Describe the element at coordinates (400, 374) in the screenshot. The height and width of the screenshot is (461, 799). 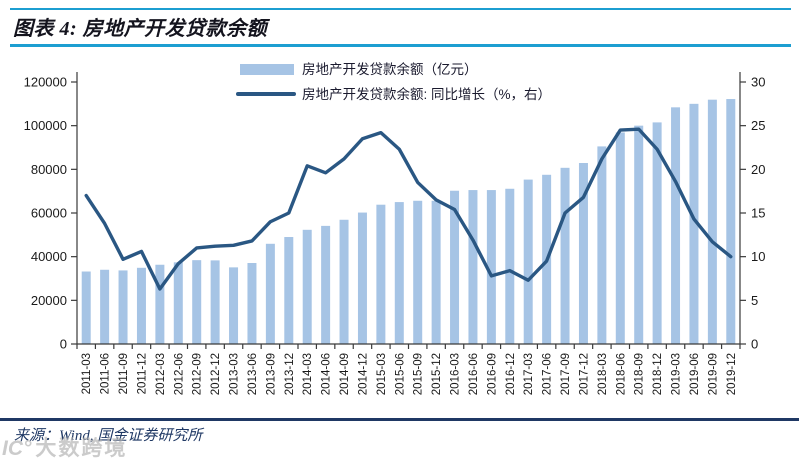
I see `x-label-2015-06: 2015-06` at that location.